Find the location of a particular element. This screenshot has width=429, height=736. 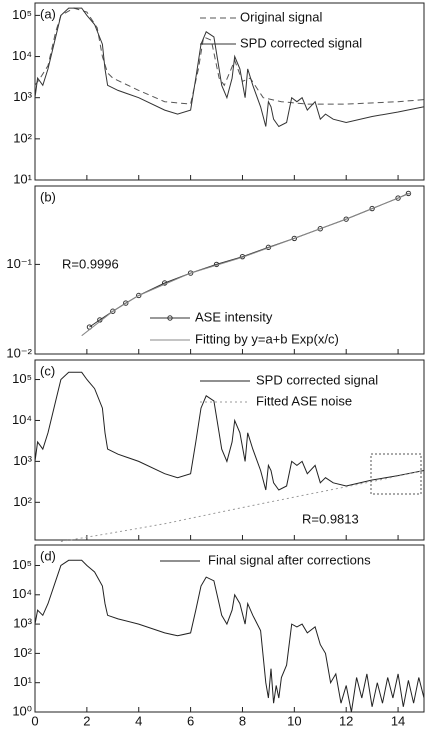

legend-marker is located at coordinates (170, 318).